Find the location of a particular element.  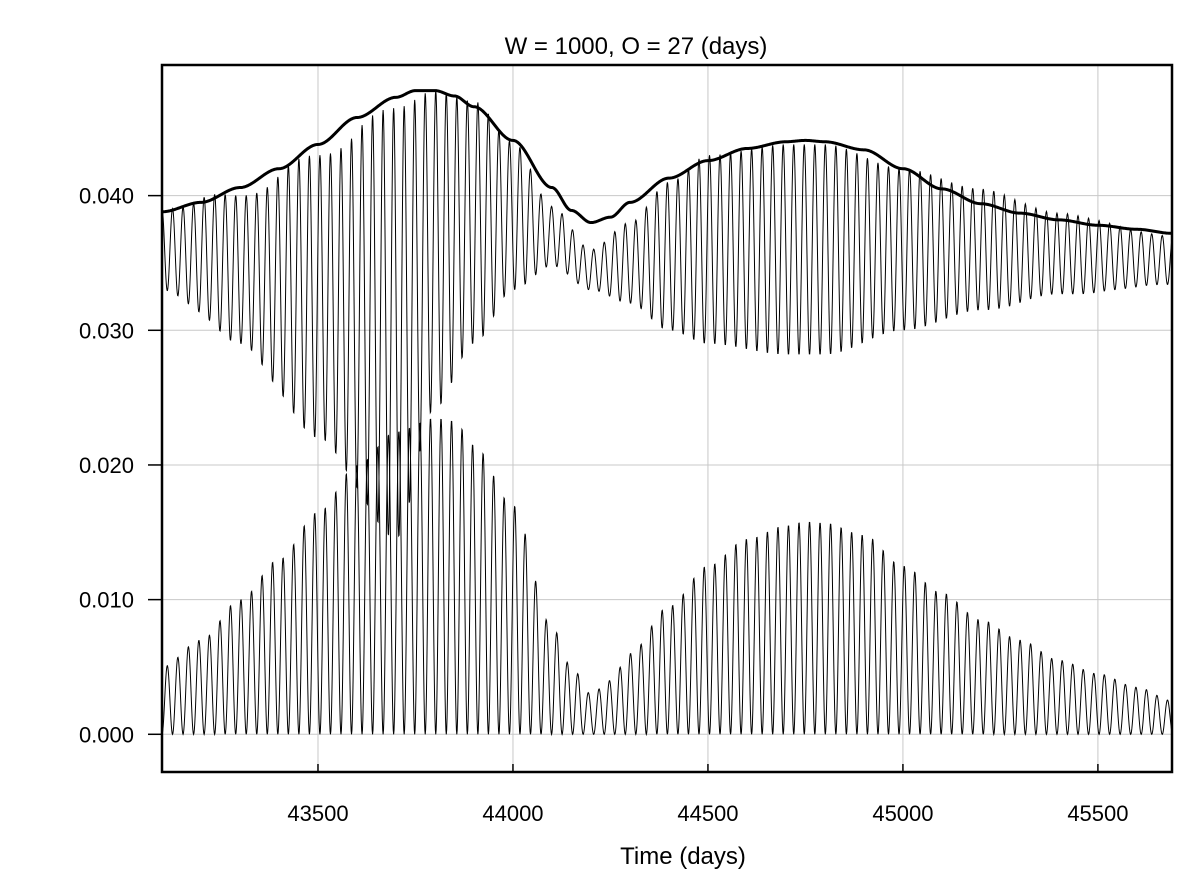

x-axis-label: Time (days) is located at coordinates (683, 856).